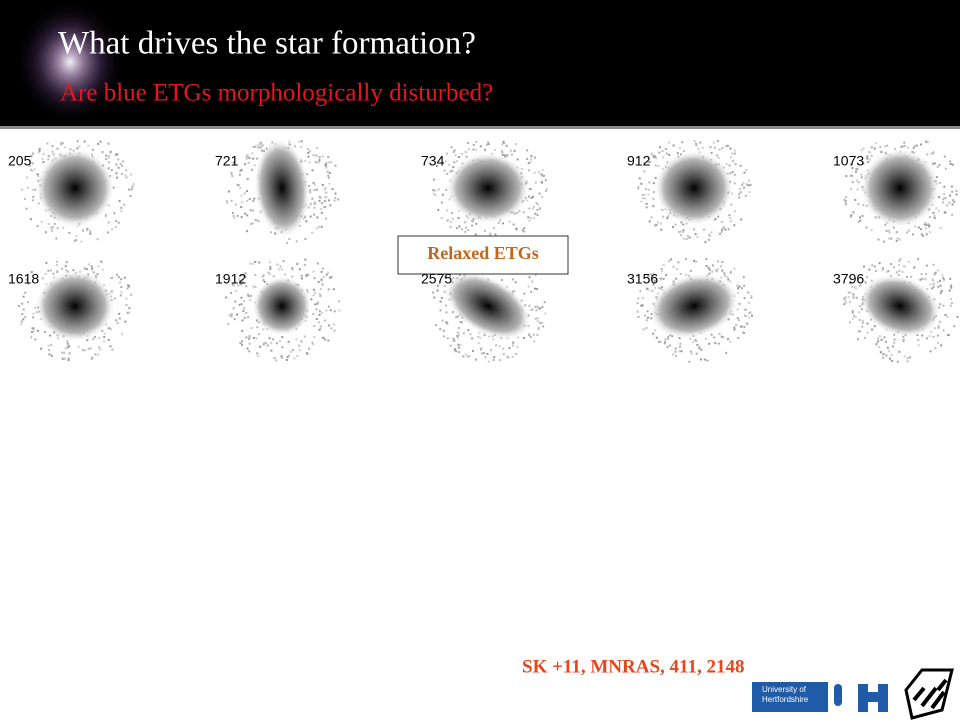  What do you see at coordinates (639, 161) in the screenshot?
I see `galaxy-id: 912` at bounding box center [639, 161].